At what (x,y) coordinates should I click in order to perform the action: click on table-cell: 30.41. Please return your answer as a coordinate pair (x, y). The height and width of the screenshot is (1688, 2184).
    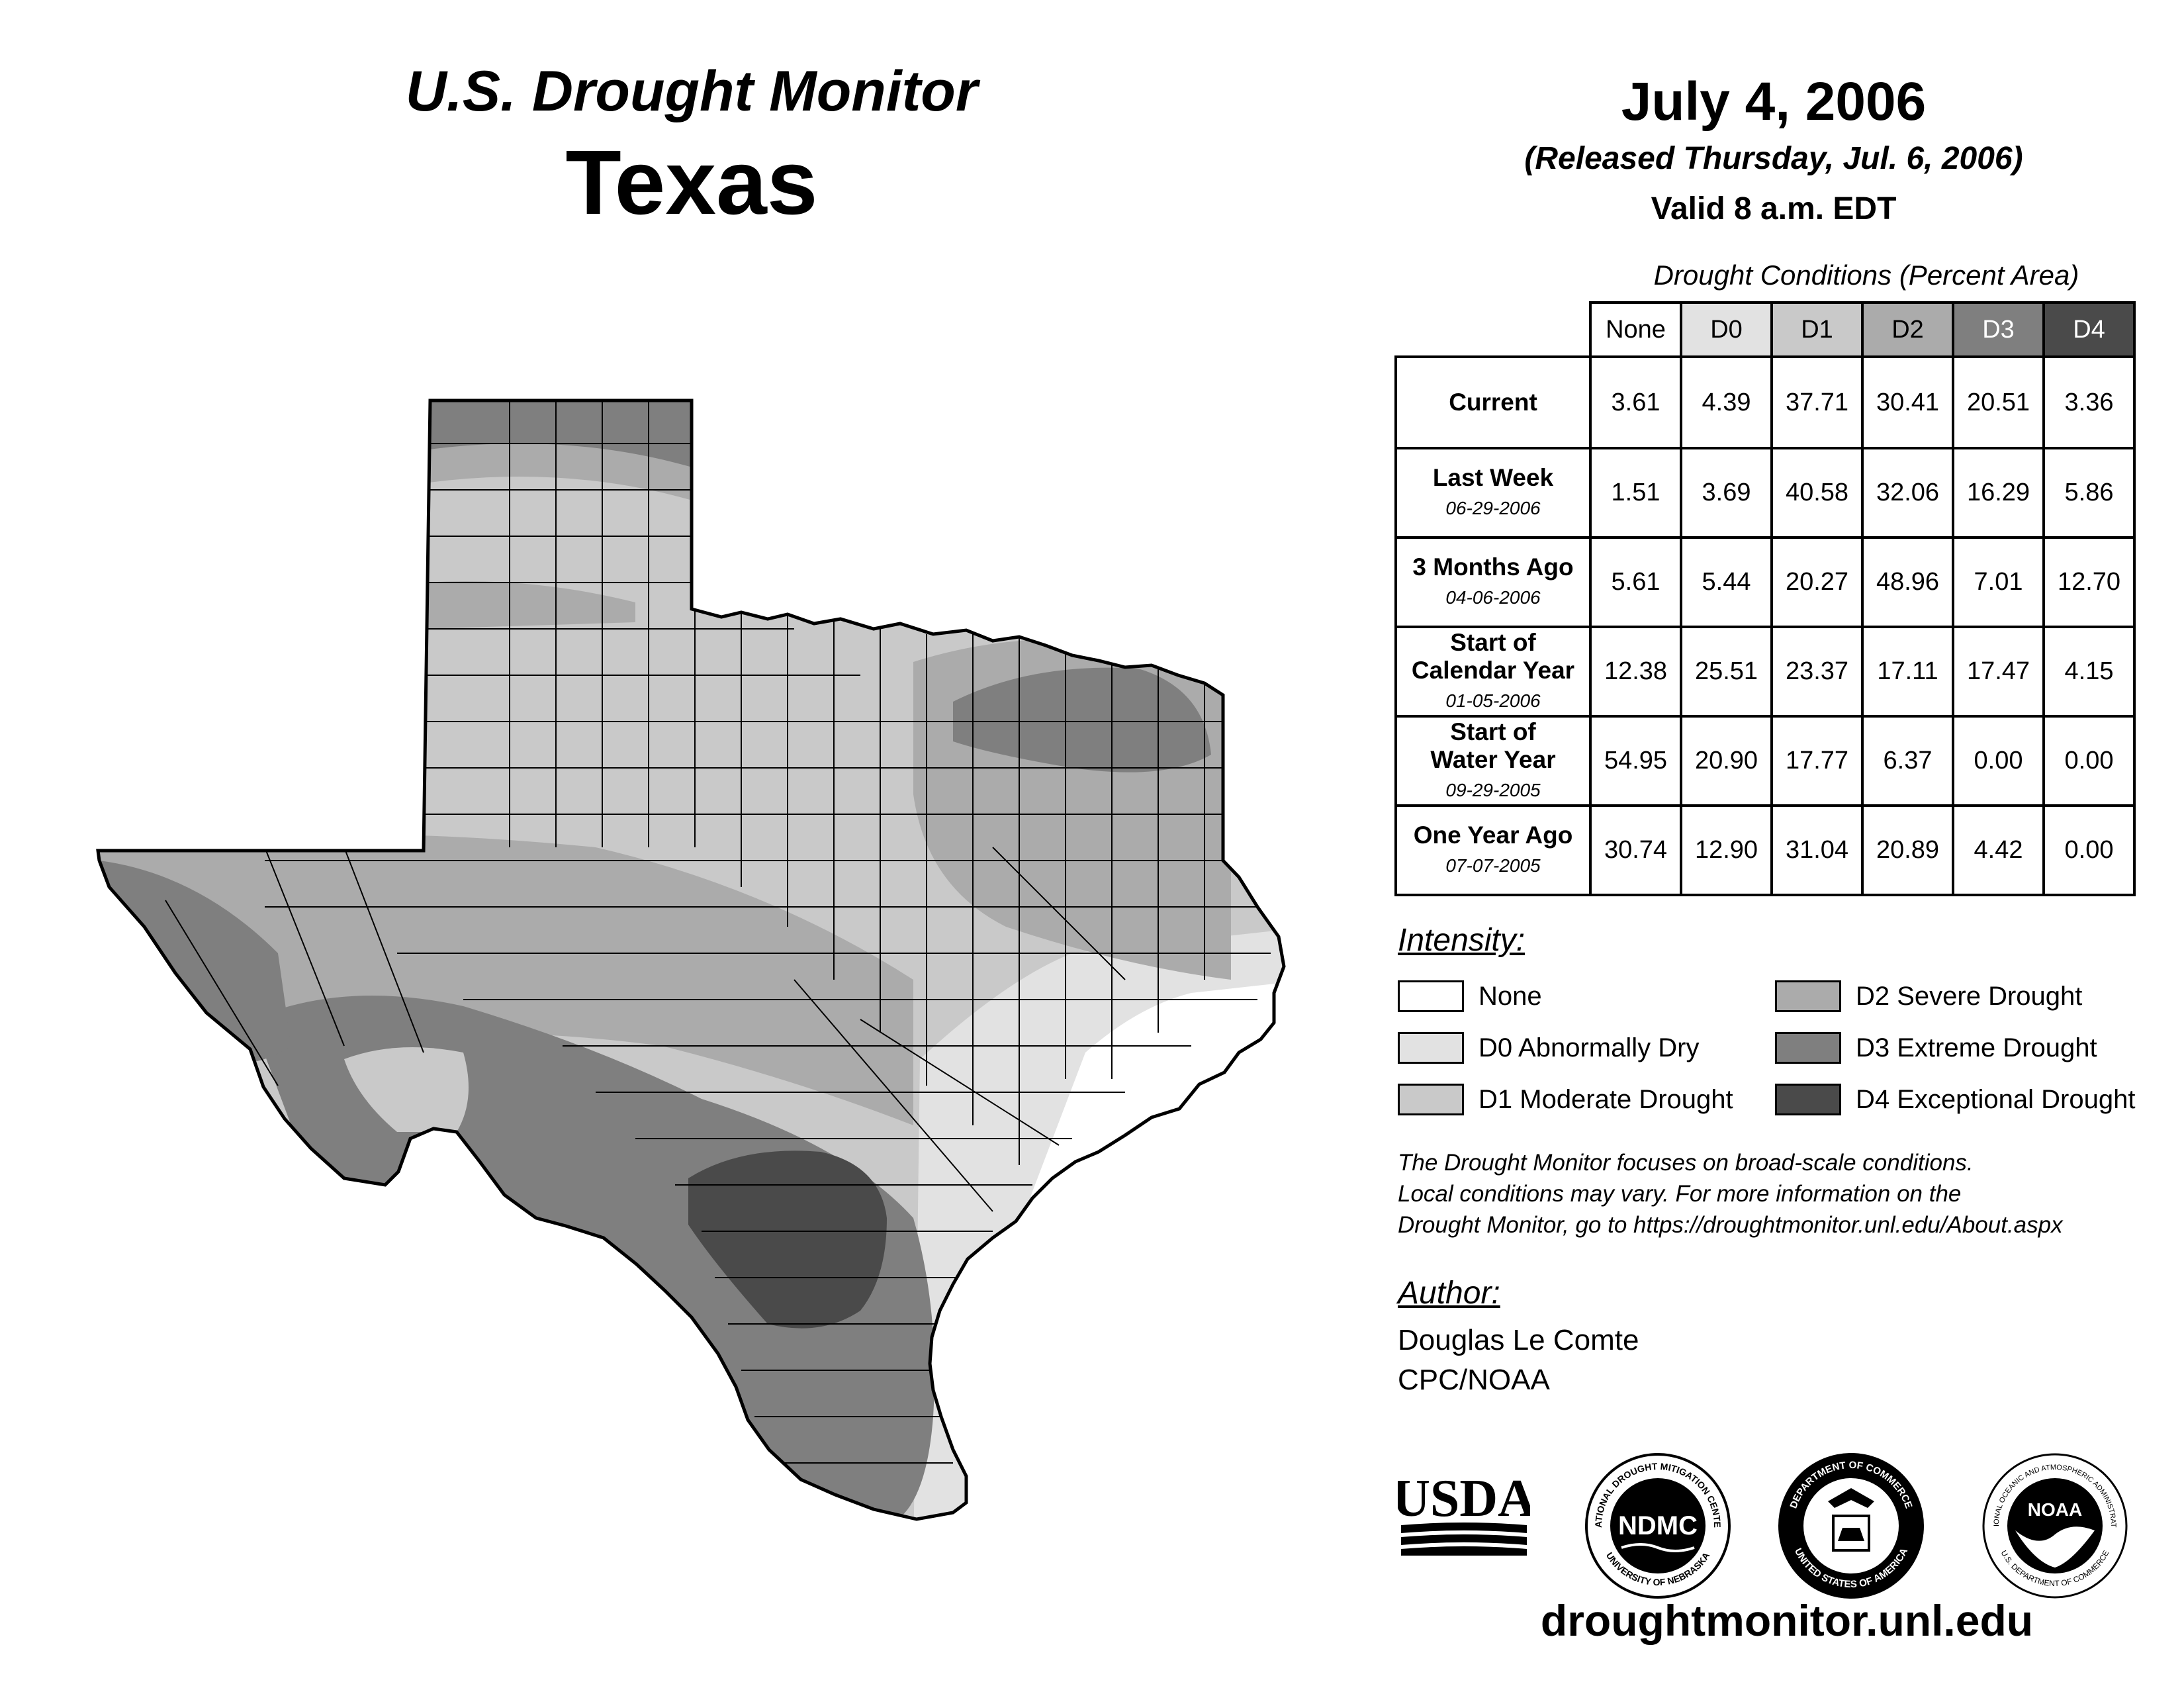
    Looking at the image, I should click on (1908, 402).